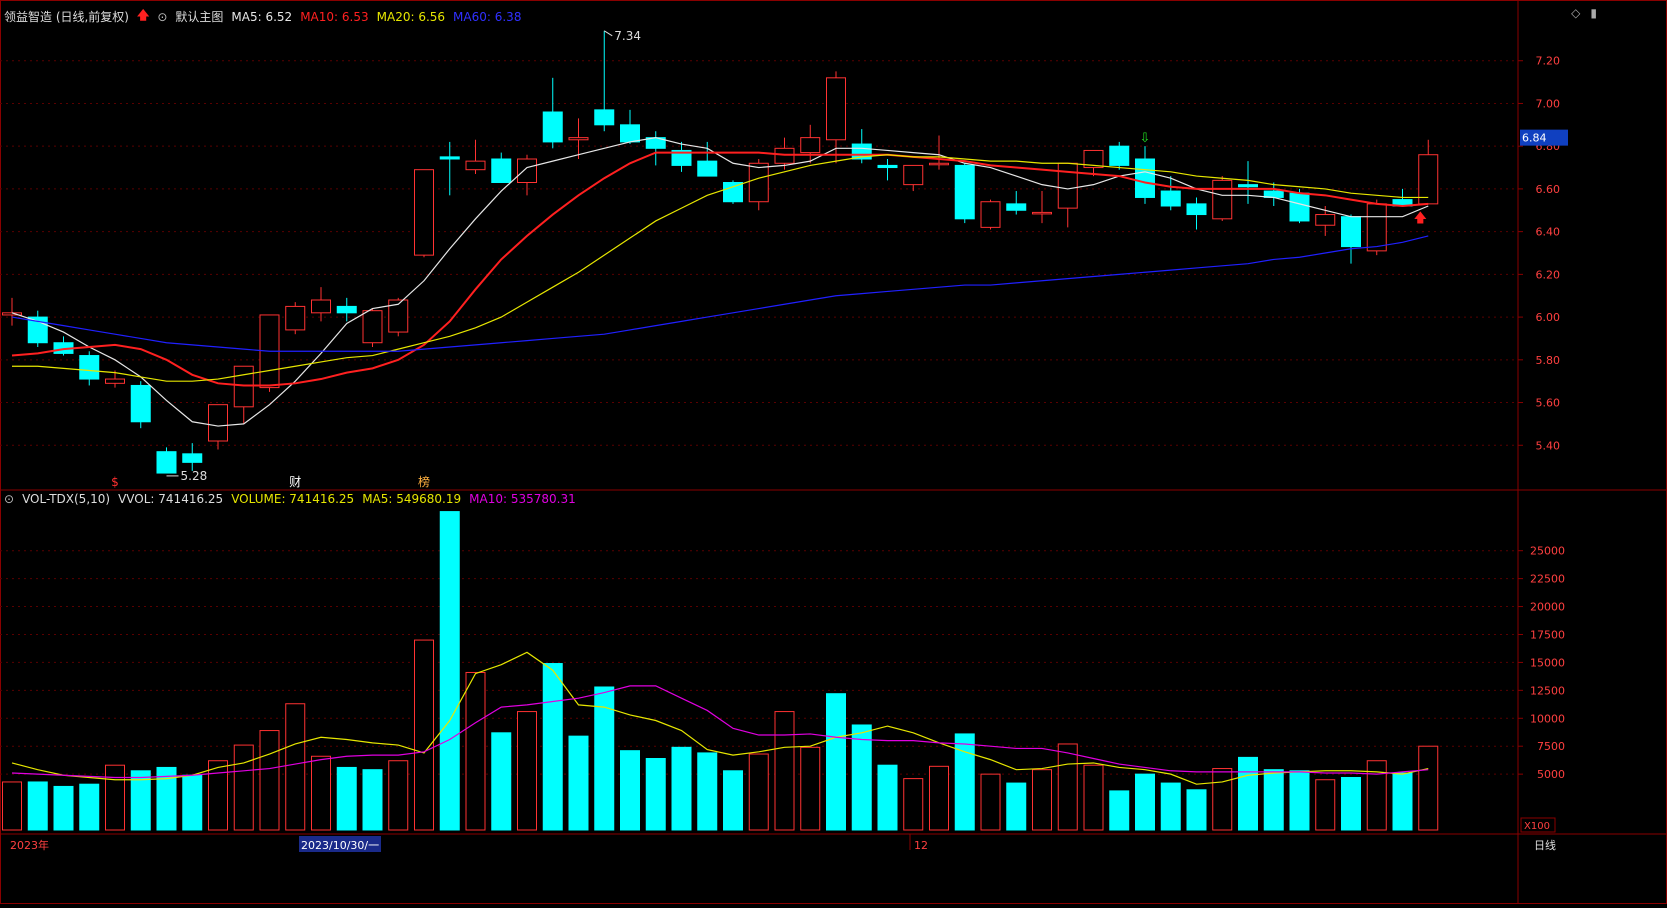 The height and width of the screenshot is (908, 1667). What do you see at coordinates (1548, 317) in the screenshot?
I see `price-tick-label: 6.00` at bounding box center [1548, 317].